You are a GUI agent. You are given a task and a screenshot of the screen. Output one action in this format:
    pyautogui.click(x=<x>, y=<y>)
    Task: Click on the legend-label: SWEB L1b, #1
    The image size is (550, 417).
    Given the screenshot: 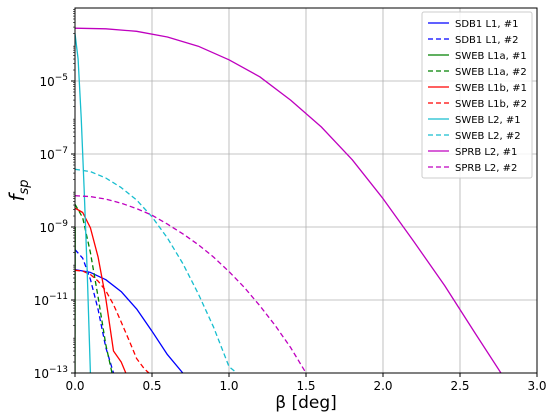 What is the action you would take?
    pyautogui.click(x=491, y=88)
    